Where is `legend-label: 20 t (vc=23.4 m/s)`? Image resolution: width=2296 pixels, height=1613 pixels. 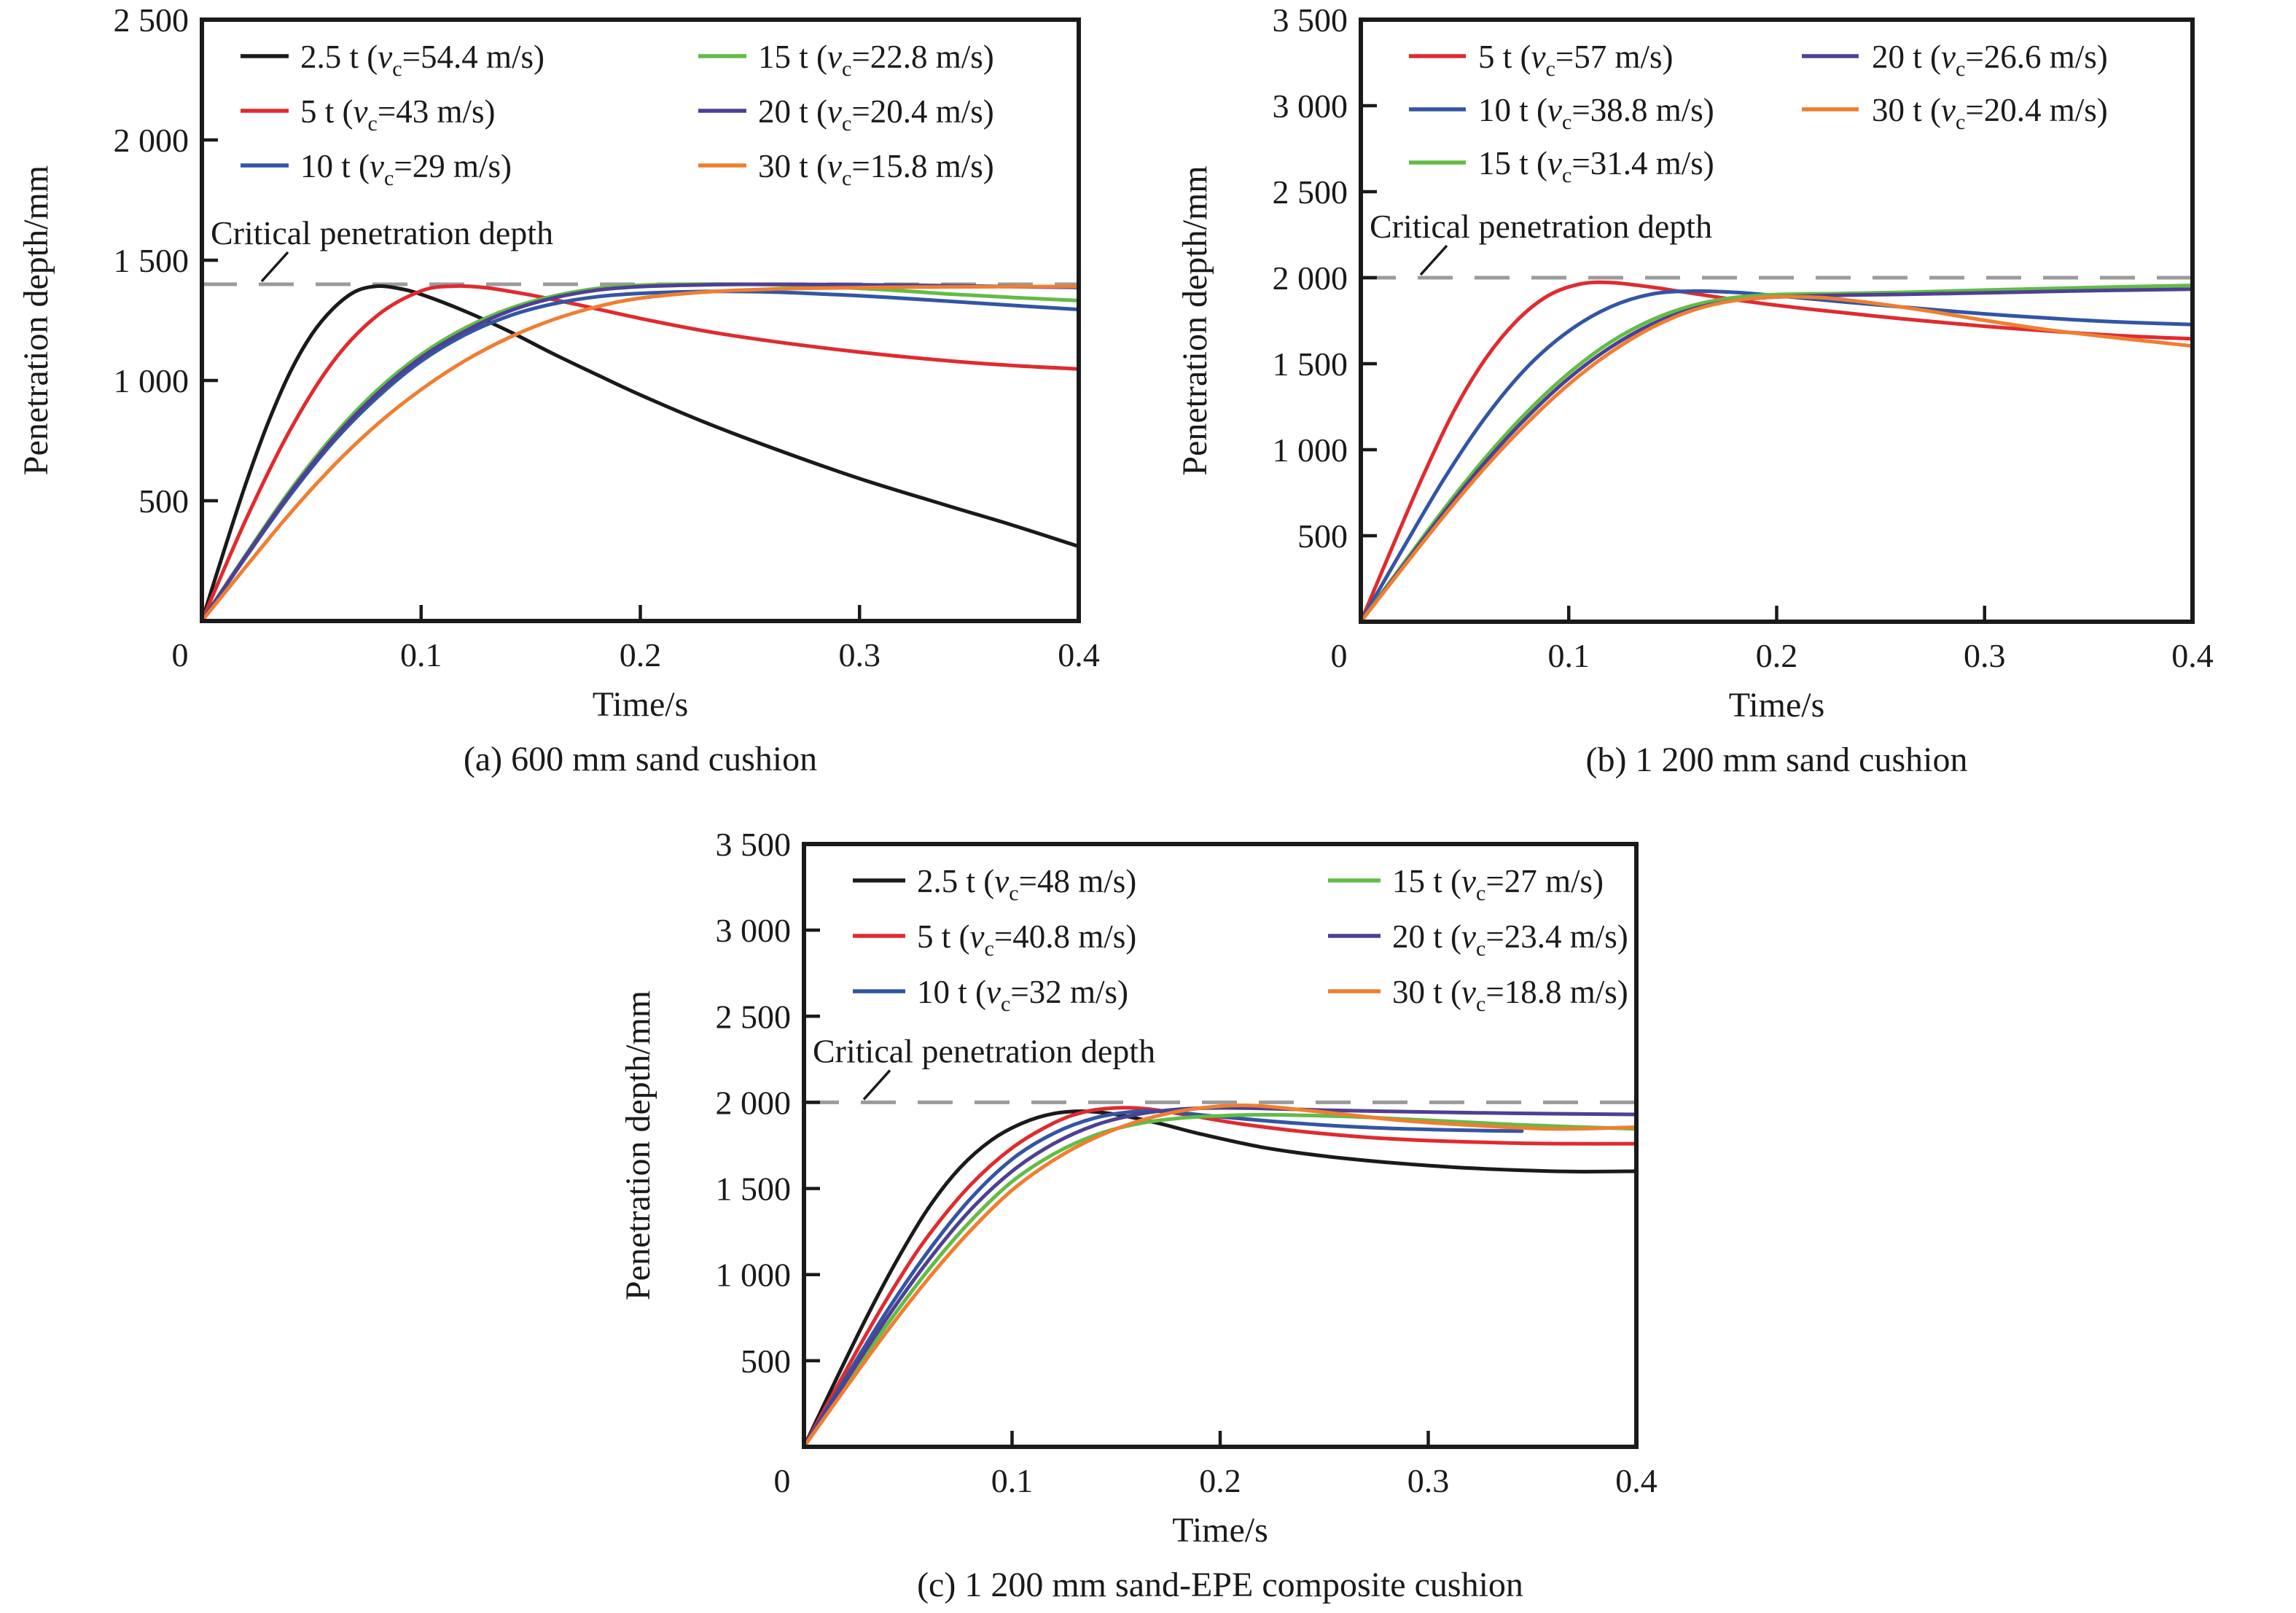
legend-label: 20 t (vc=23.4 m/s) is located at coordinates (1510, 939).